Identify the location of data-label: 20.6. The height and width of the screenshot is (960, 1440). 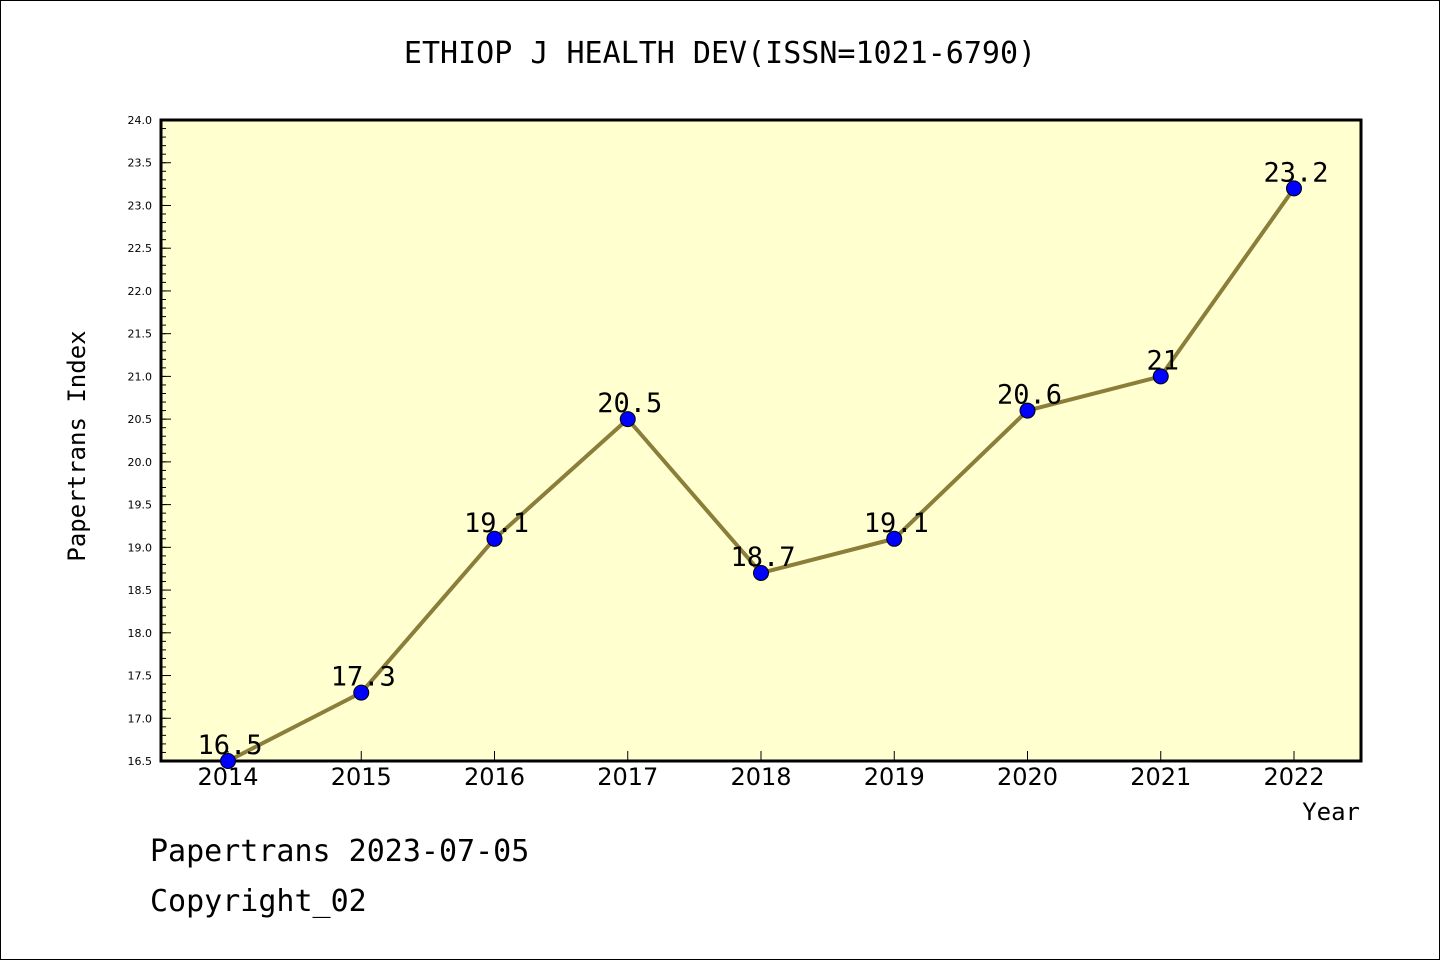
(1029, 395).